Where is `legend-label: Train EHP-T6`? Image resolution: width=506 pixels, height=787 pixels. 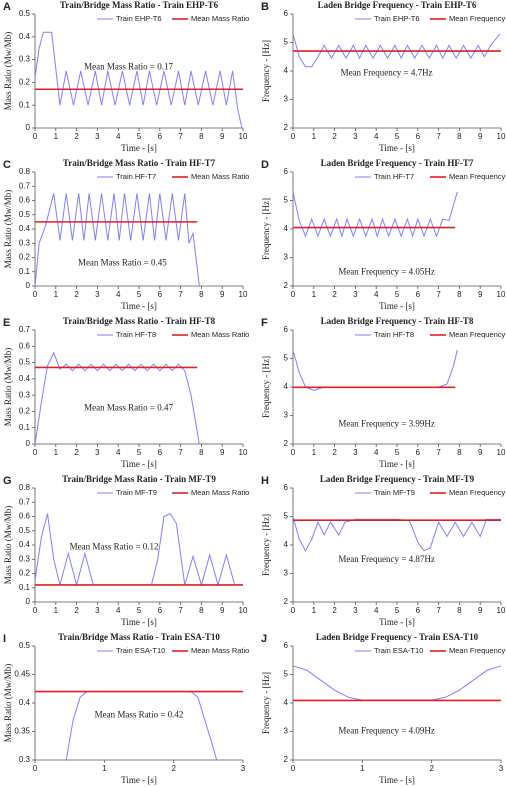
legend-label: Train EHP-T6 is located at coordinates (397, 18).